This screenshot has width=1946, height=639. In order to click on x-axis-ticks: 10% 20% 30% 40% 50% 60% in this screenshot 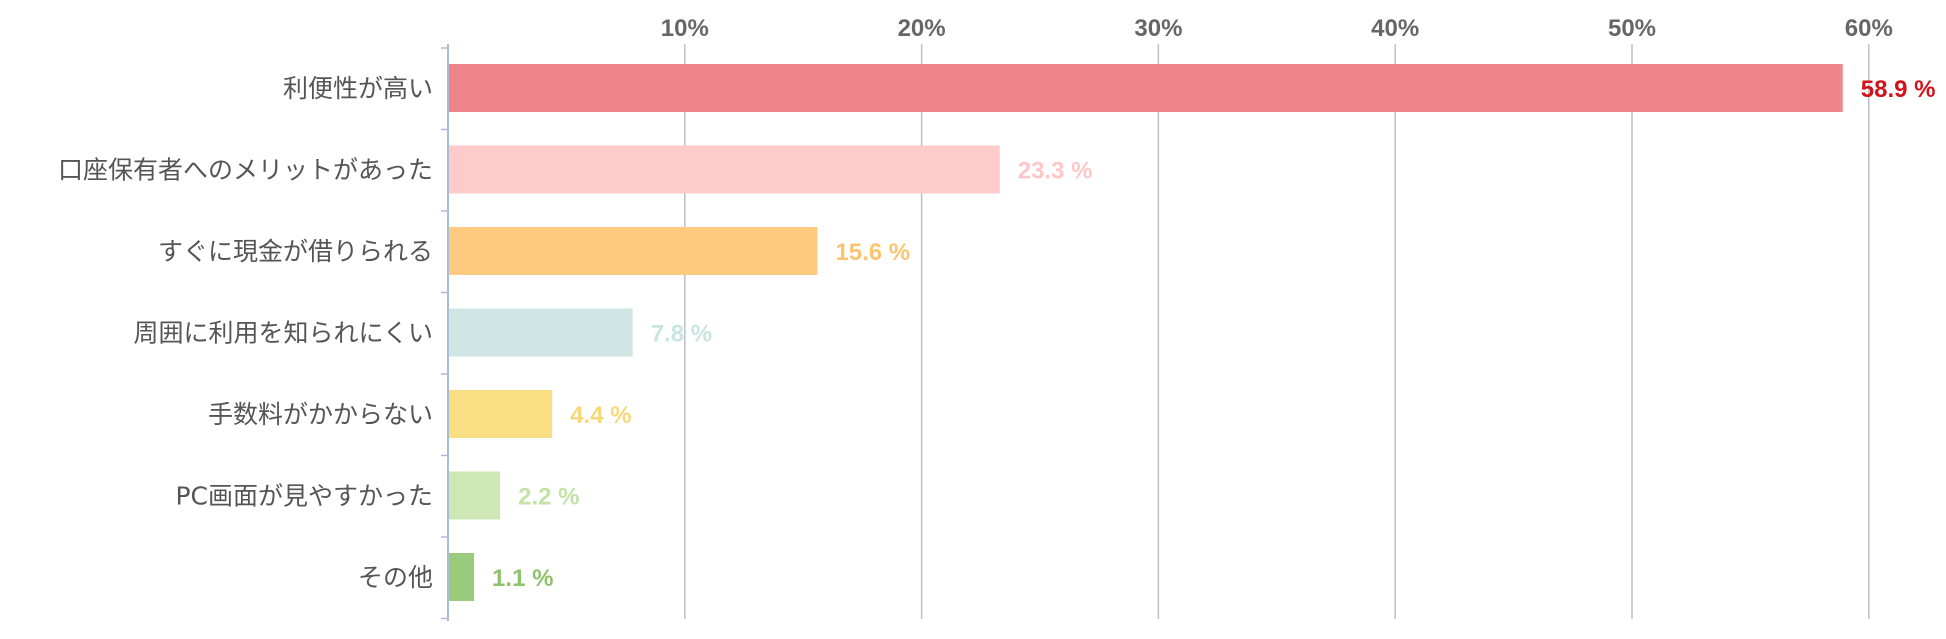, I will do `click(1277, 28)`.